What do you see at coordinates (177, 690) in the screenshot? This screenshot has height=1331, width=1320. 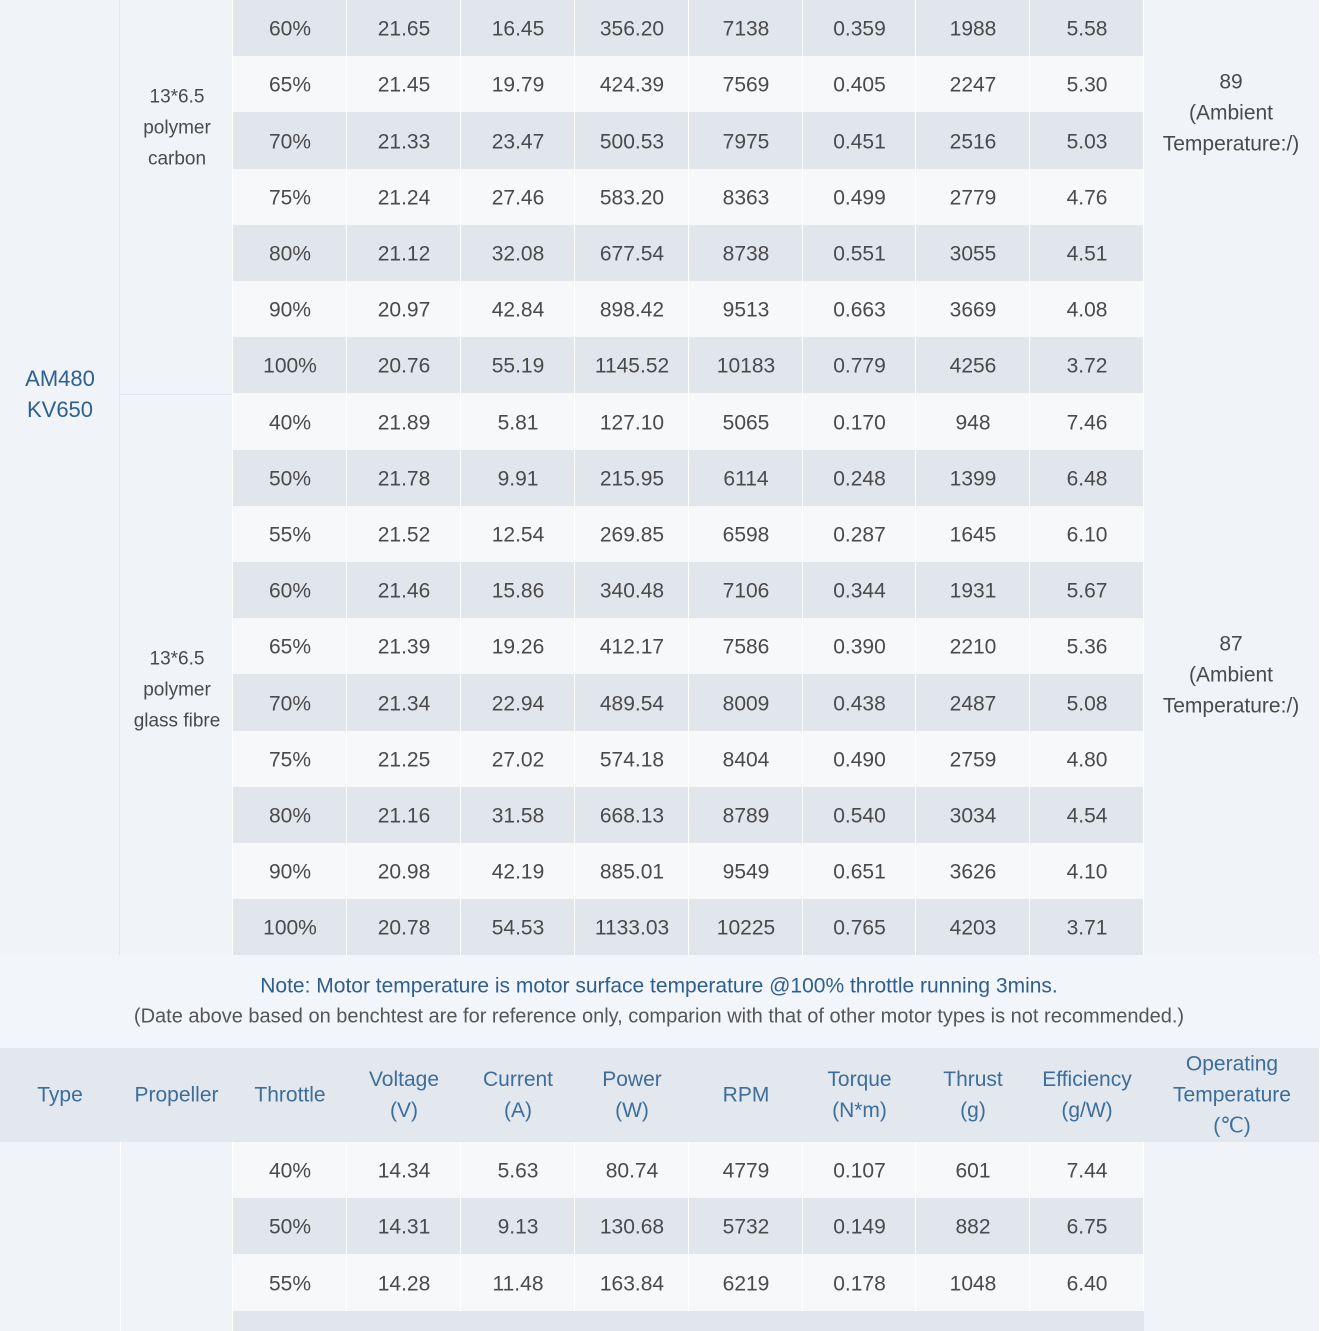 I see `text-line: polymer` at bounding box center [177, 690].